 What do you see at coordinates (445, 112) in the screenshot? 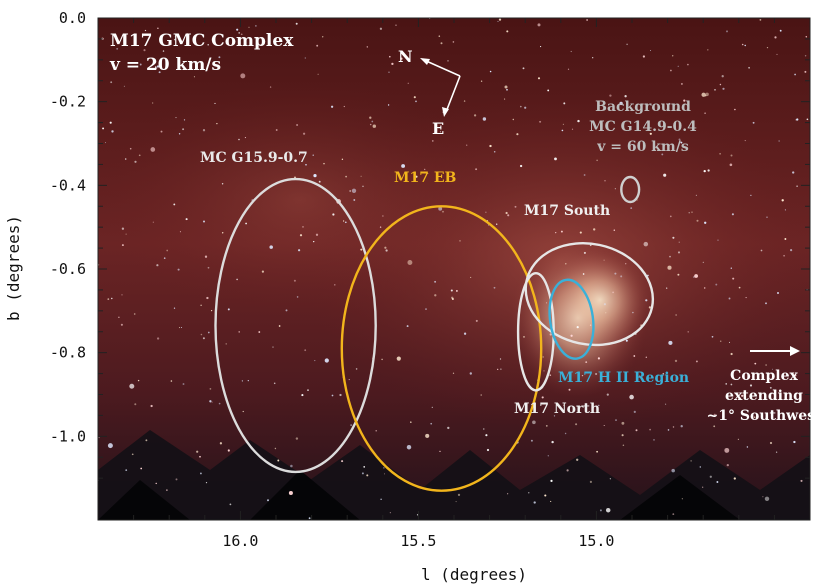
I see `east-arrowhead` at bounding box center [445, 112].